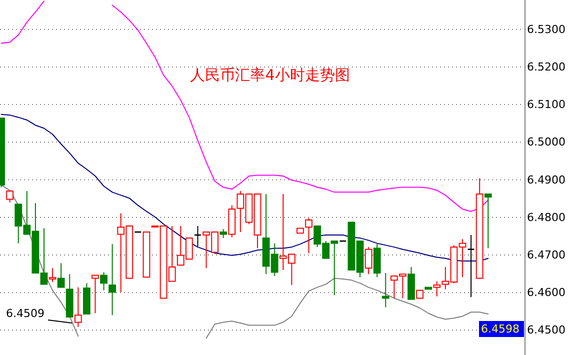 This screenshot has height=355, width=571. I want to click on y-tick-label: 6.5100, so click(546, 105).